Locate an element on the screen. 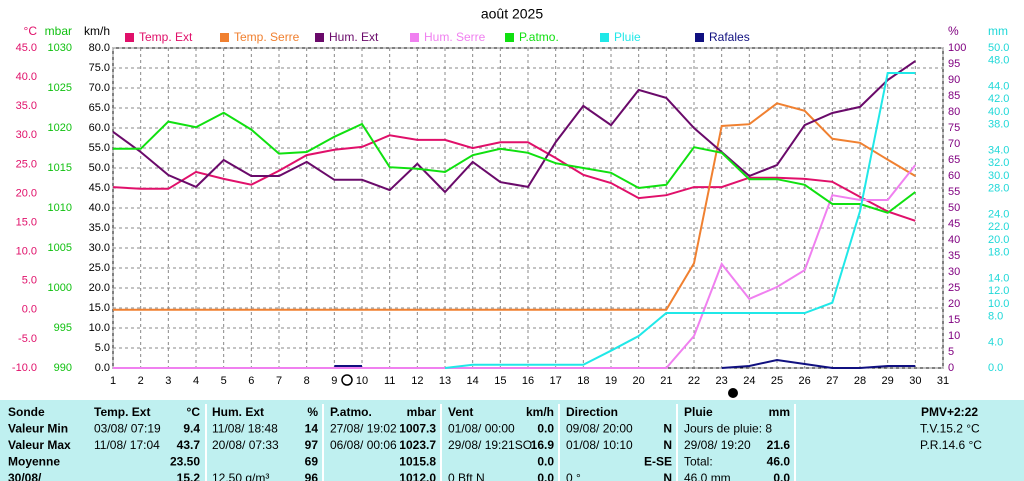  y-tick-label: 65 is located at coordinates (954, 160).